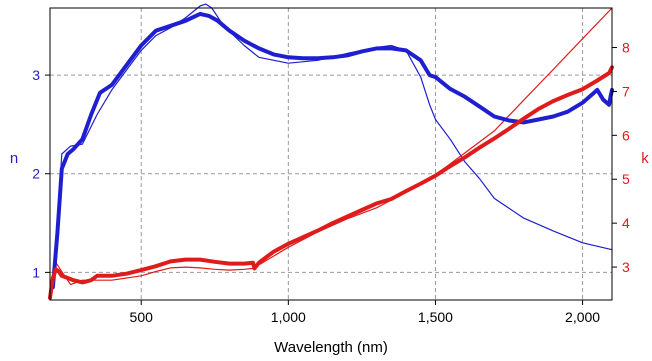  Describe the element at coordinates (435, 317) in the screenshot. I see `x-tick-label: 1,500` at that location.